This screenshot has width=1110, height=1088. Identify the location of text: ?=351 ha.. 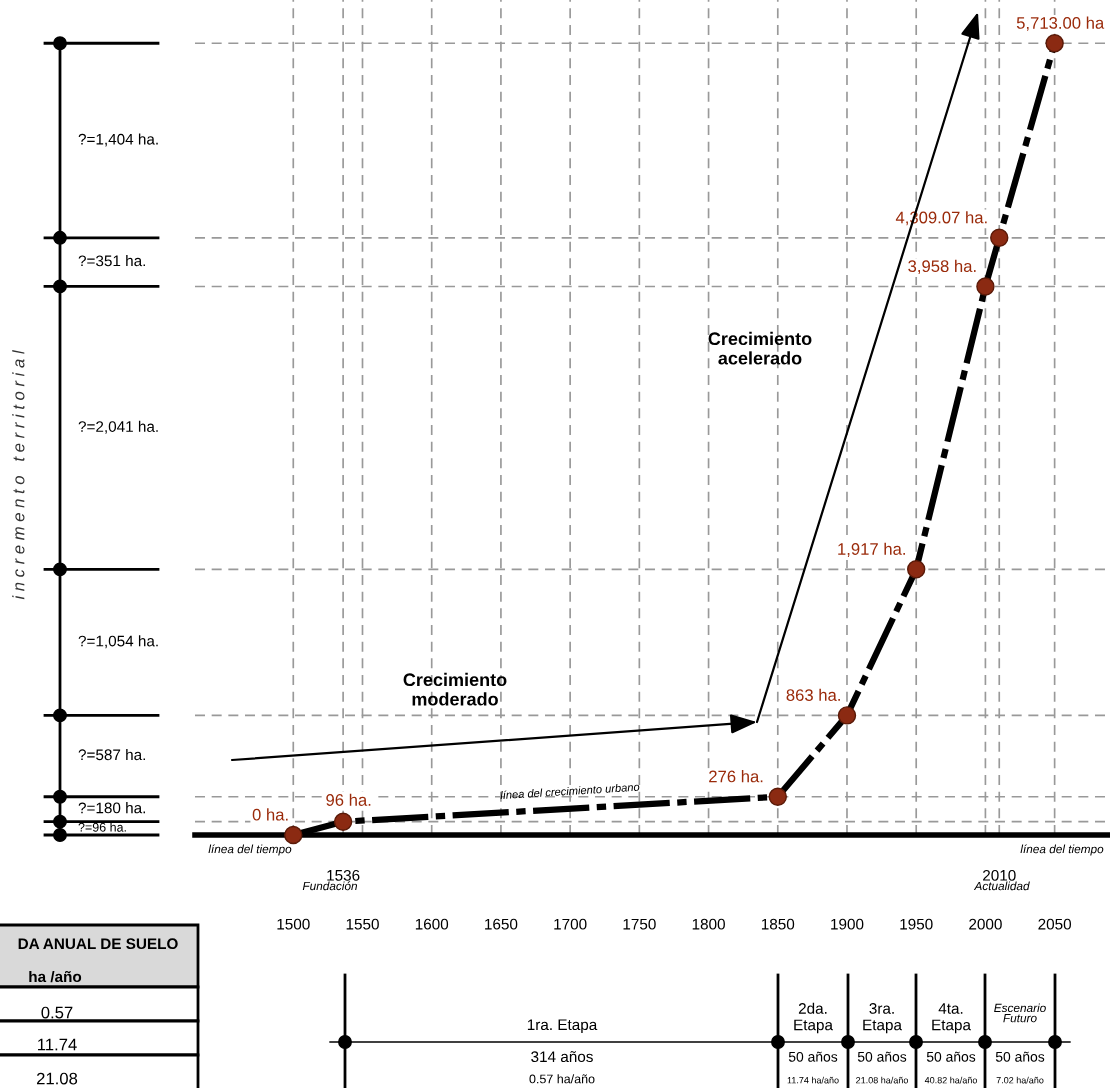
(111, 261).